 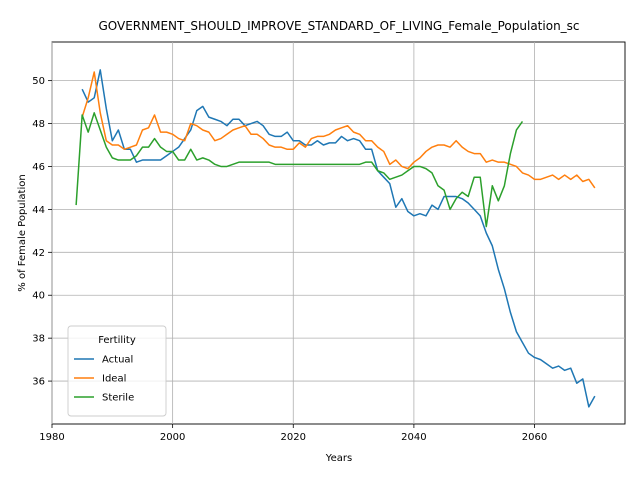 What do you see at coordinates (38, 81) in the screenshot?
I see `y-tick-label: 50` at bounding box center [38, 81].